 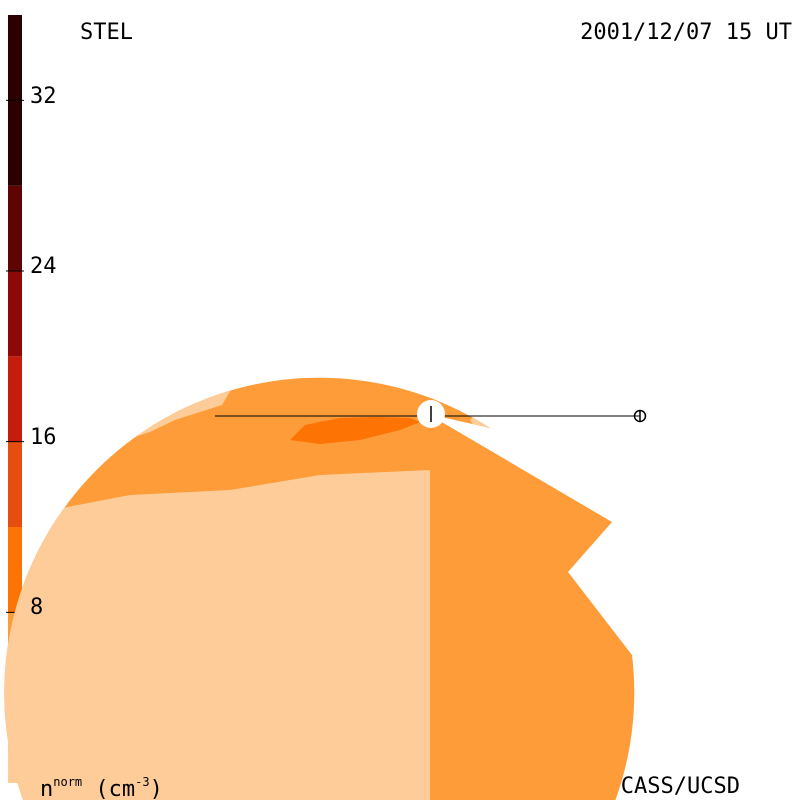 What do you see at coordinates (109, 789) in the screenshot?
I see `unit-tail: (cm` at bounding box center [109, 789].